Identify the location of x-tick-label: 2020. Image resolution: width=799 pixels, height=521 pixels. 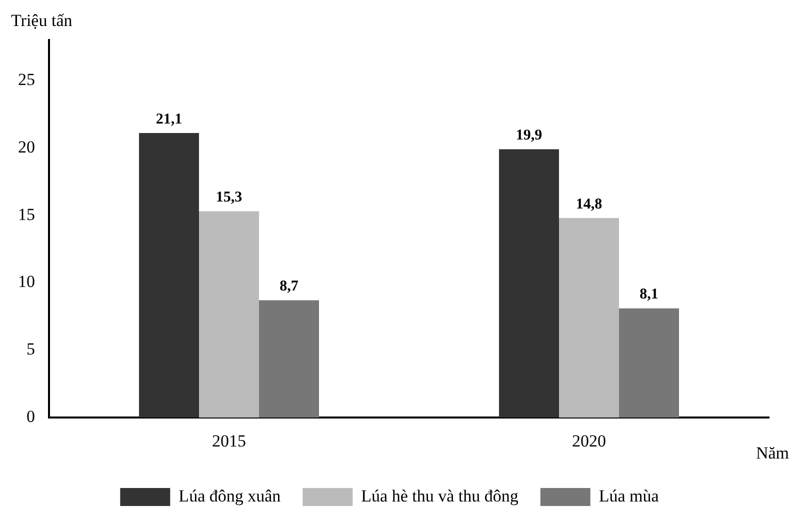
(589, 440).